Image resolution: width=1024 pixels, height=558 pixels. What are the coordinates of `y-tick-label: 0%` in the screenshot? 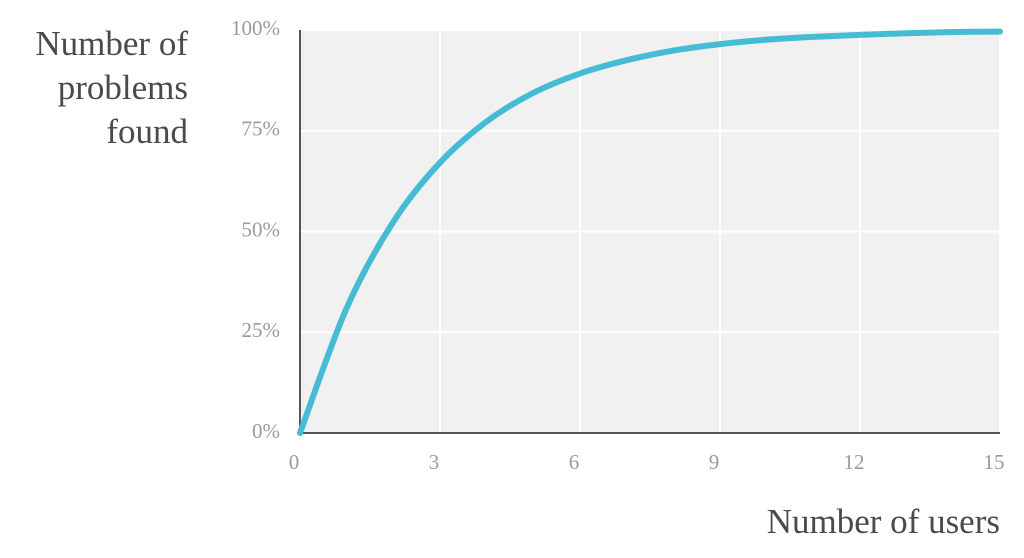 It's located at (266, 431).